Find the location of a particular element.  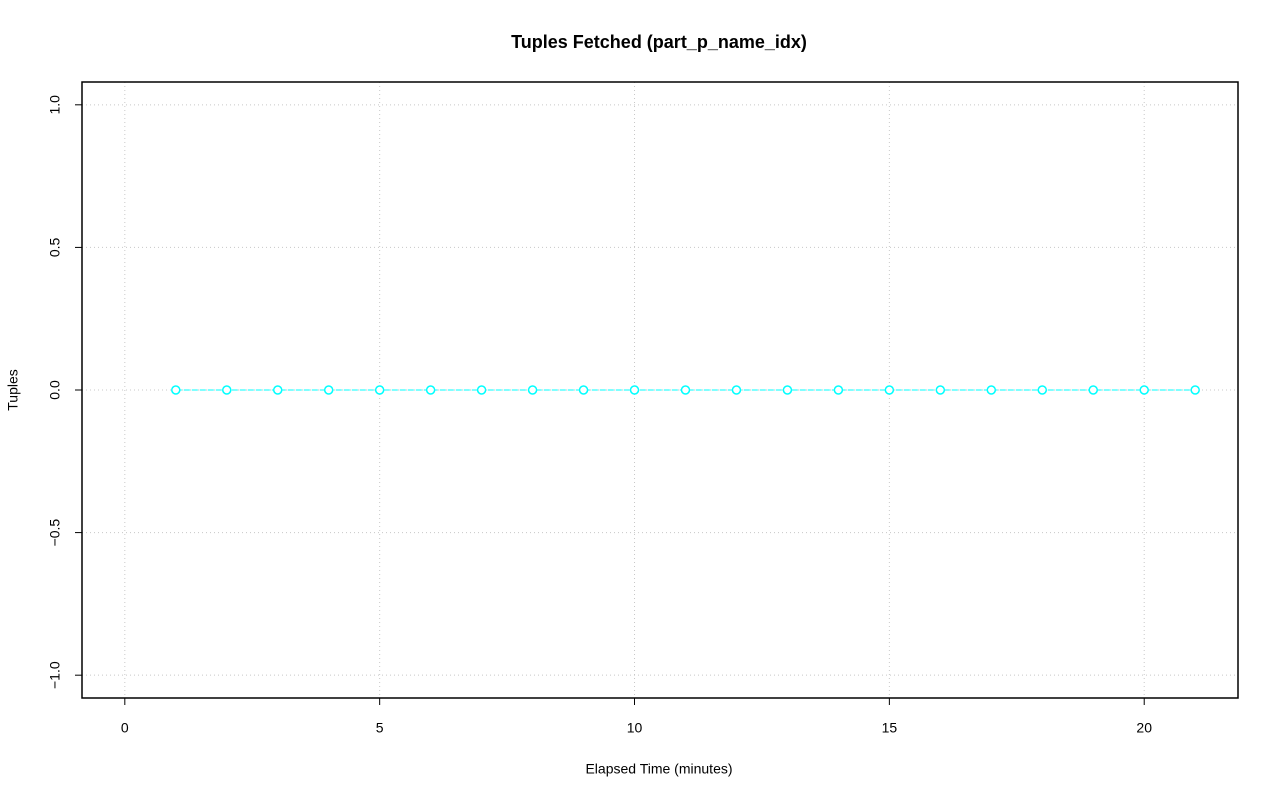

x-tick-label: 15 is located at coordinates (890, 728).